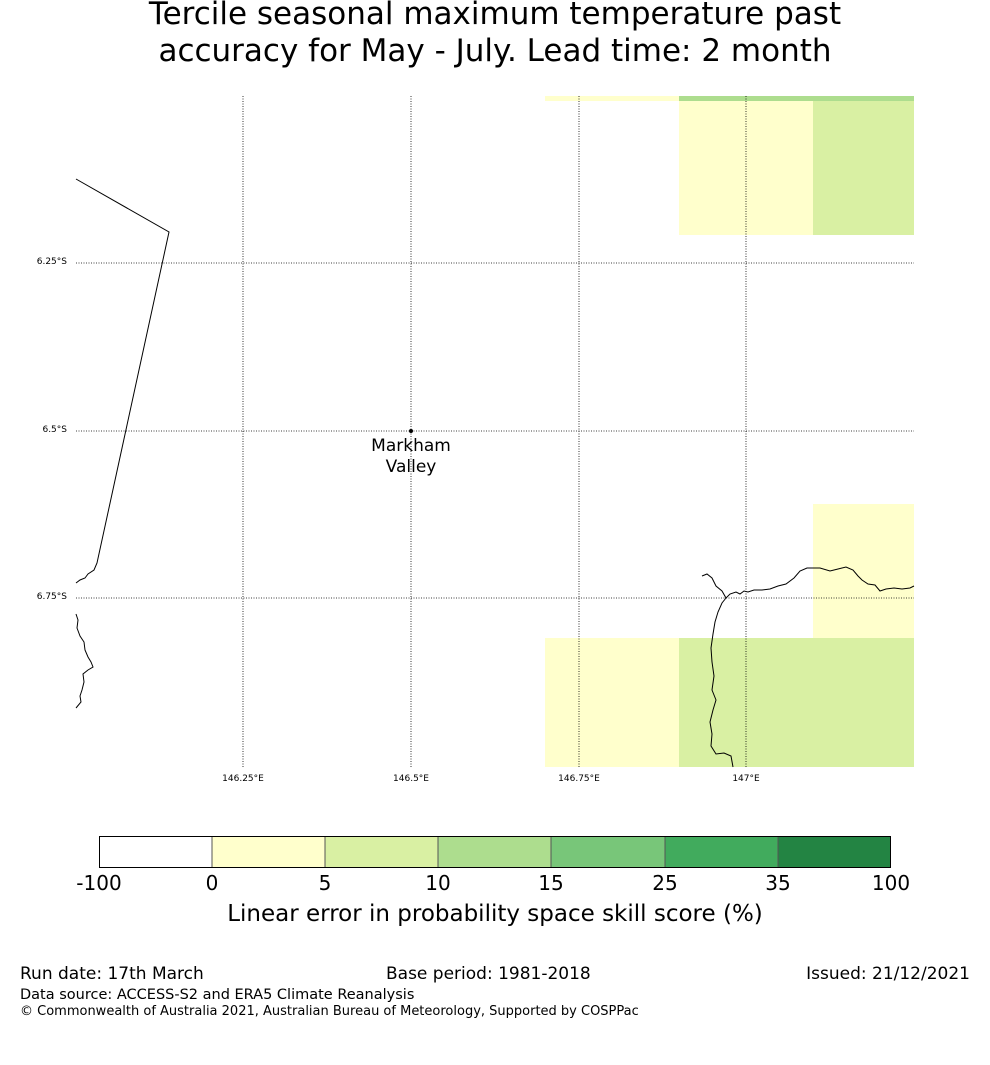  I want to click on issued-date: Issued: 21/12/2021, so click(888, 974).